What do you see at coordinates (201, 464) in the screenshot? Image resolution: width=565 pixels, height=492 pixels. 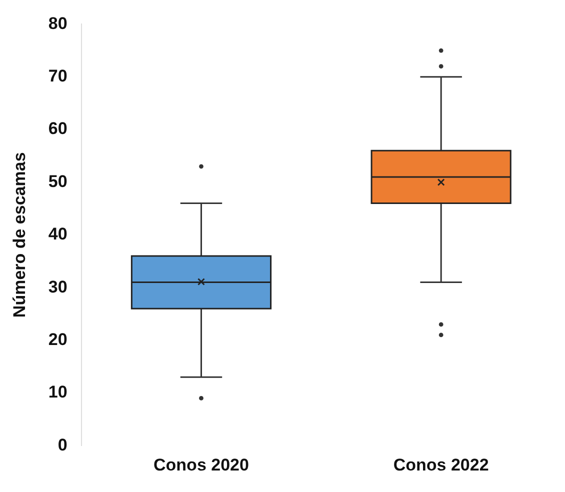 I see `x-tick-label: Conos 2020` at bounding box center [201, 464].